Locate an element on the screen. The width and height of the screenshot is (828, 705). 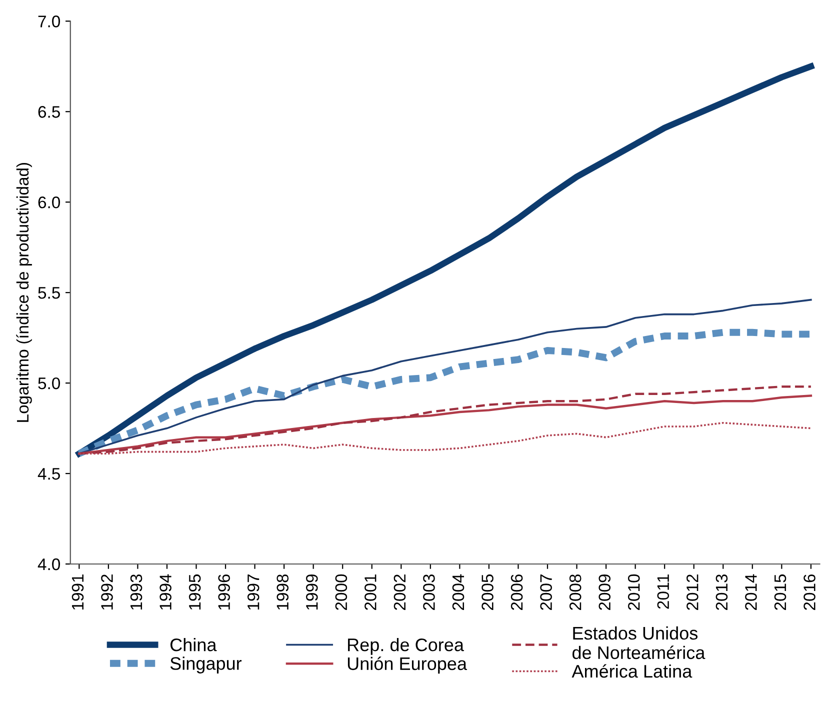
x-tick-label: 1999 is located at coordinates (312, 592).